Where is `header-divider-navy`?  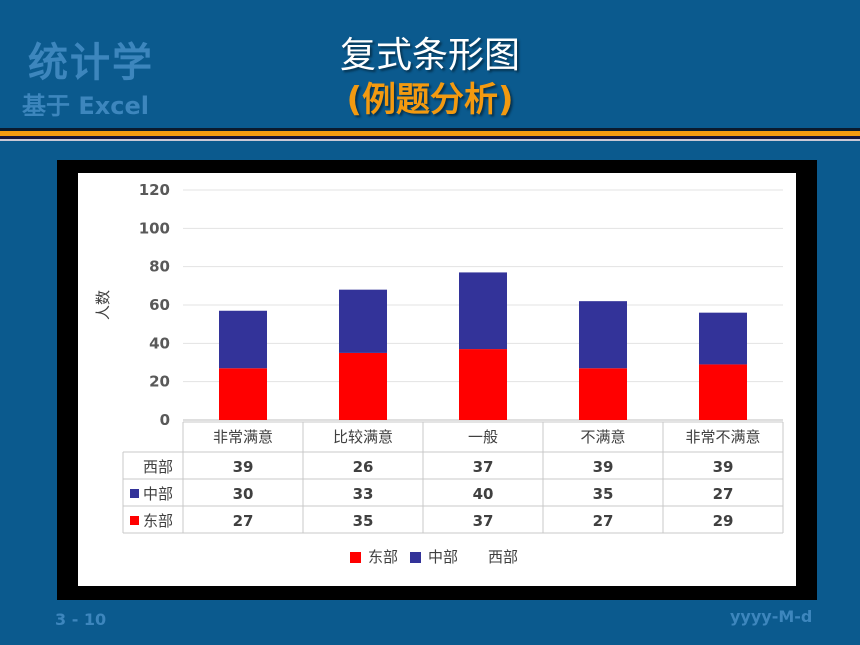 header-divider-navy is located at coordinates (430, 137).